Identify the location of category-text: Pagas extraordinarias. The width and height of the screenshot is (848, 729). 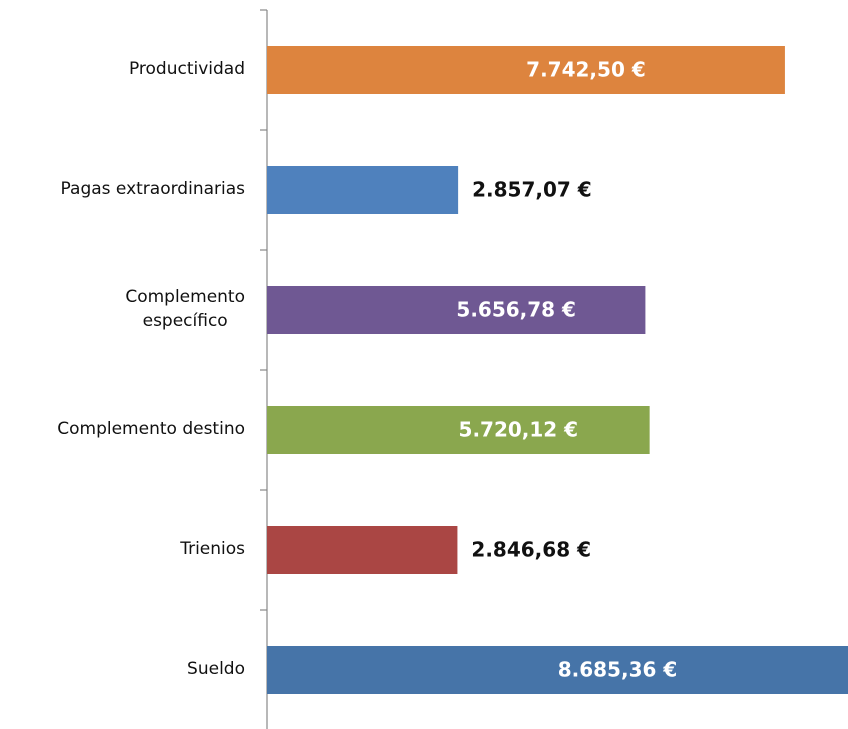
(152, 189).